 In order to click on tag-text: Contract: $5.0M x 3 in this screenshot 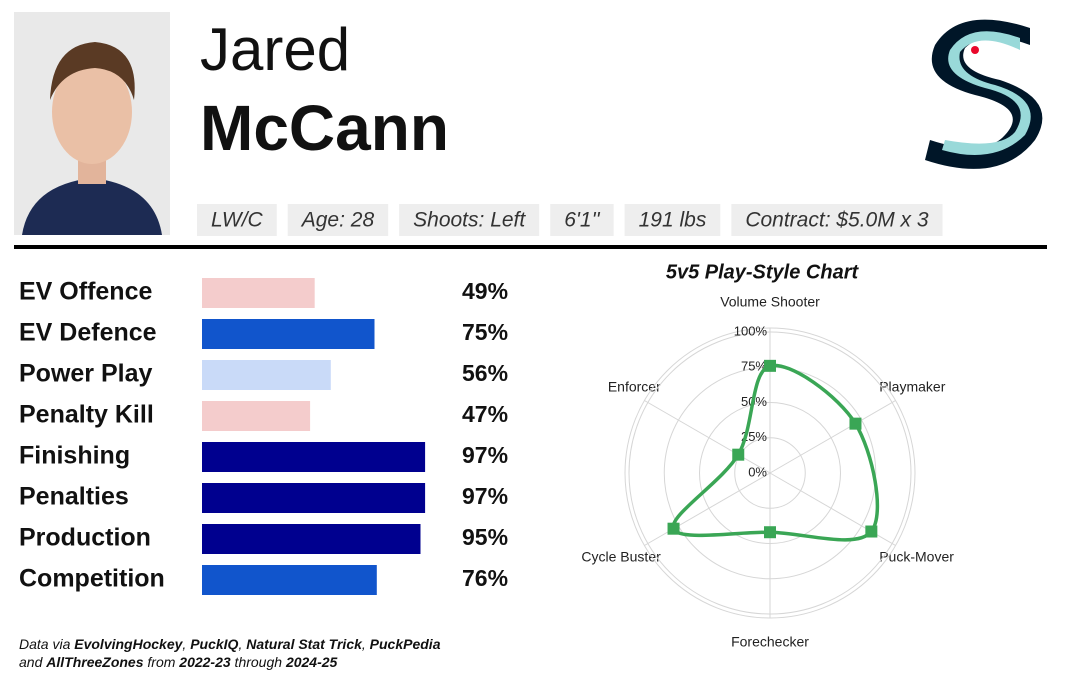, I will do `click(837, 220)`.